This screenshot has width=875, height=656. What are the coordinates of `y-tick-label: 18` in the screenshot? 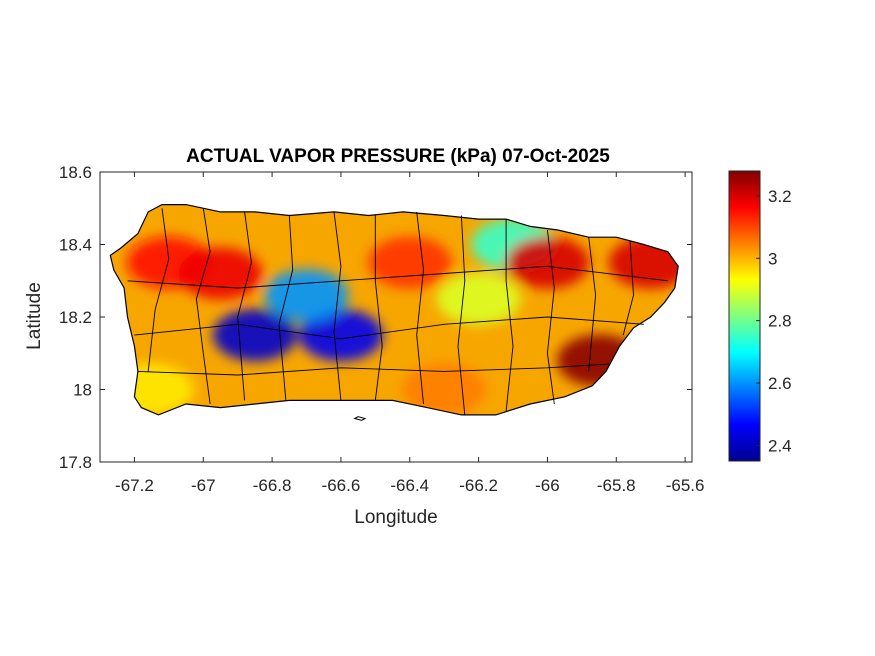 It's located at (82, 390).